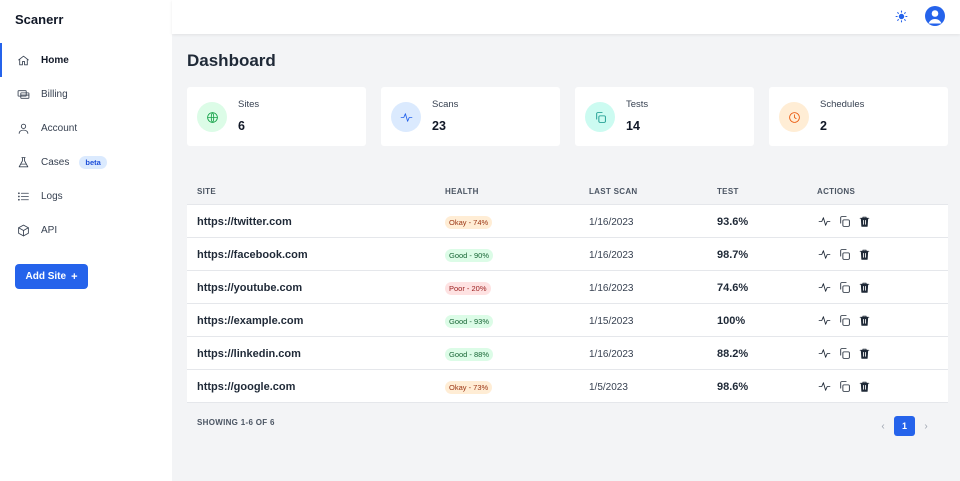 This screenshot has width=960, height=481. What do you see at coordinates (276, 116) in the screenshot?
I see `stat-card-sites: Sites 6` at bounding box center [276, 116].